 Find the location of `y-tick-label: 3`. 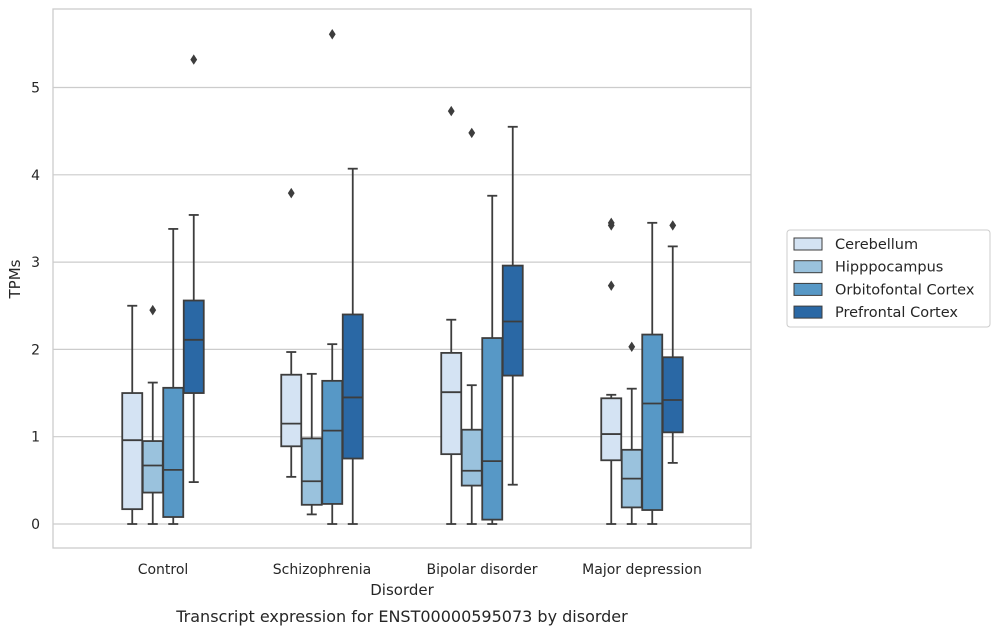

y-tick-label: 3 is located at coordinates (35, 263).